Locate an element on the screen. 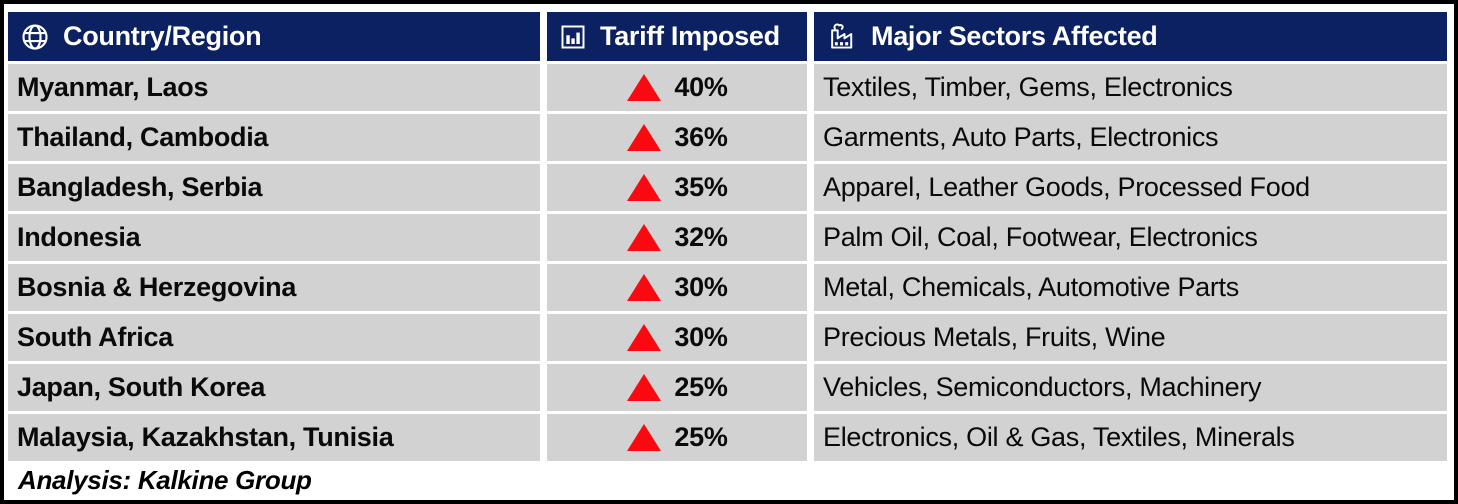 This screenshot has height=504, width=1458. sectors-list: Textiles, Timber, Gems, Electronics is located at coordinates (1028, 87).